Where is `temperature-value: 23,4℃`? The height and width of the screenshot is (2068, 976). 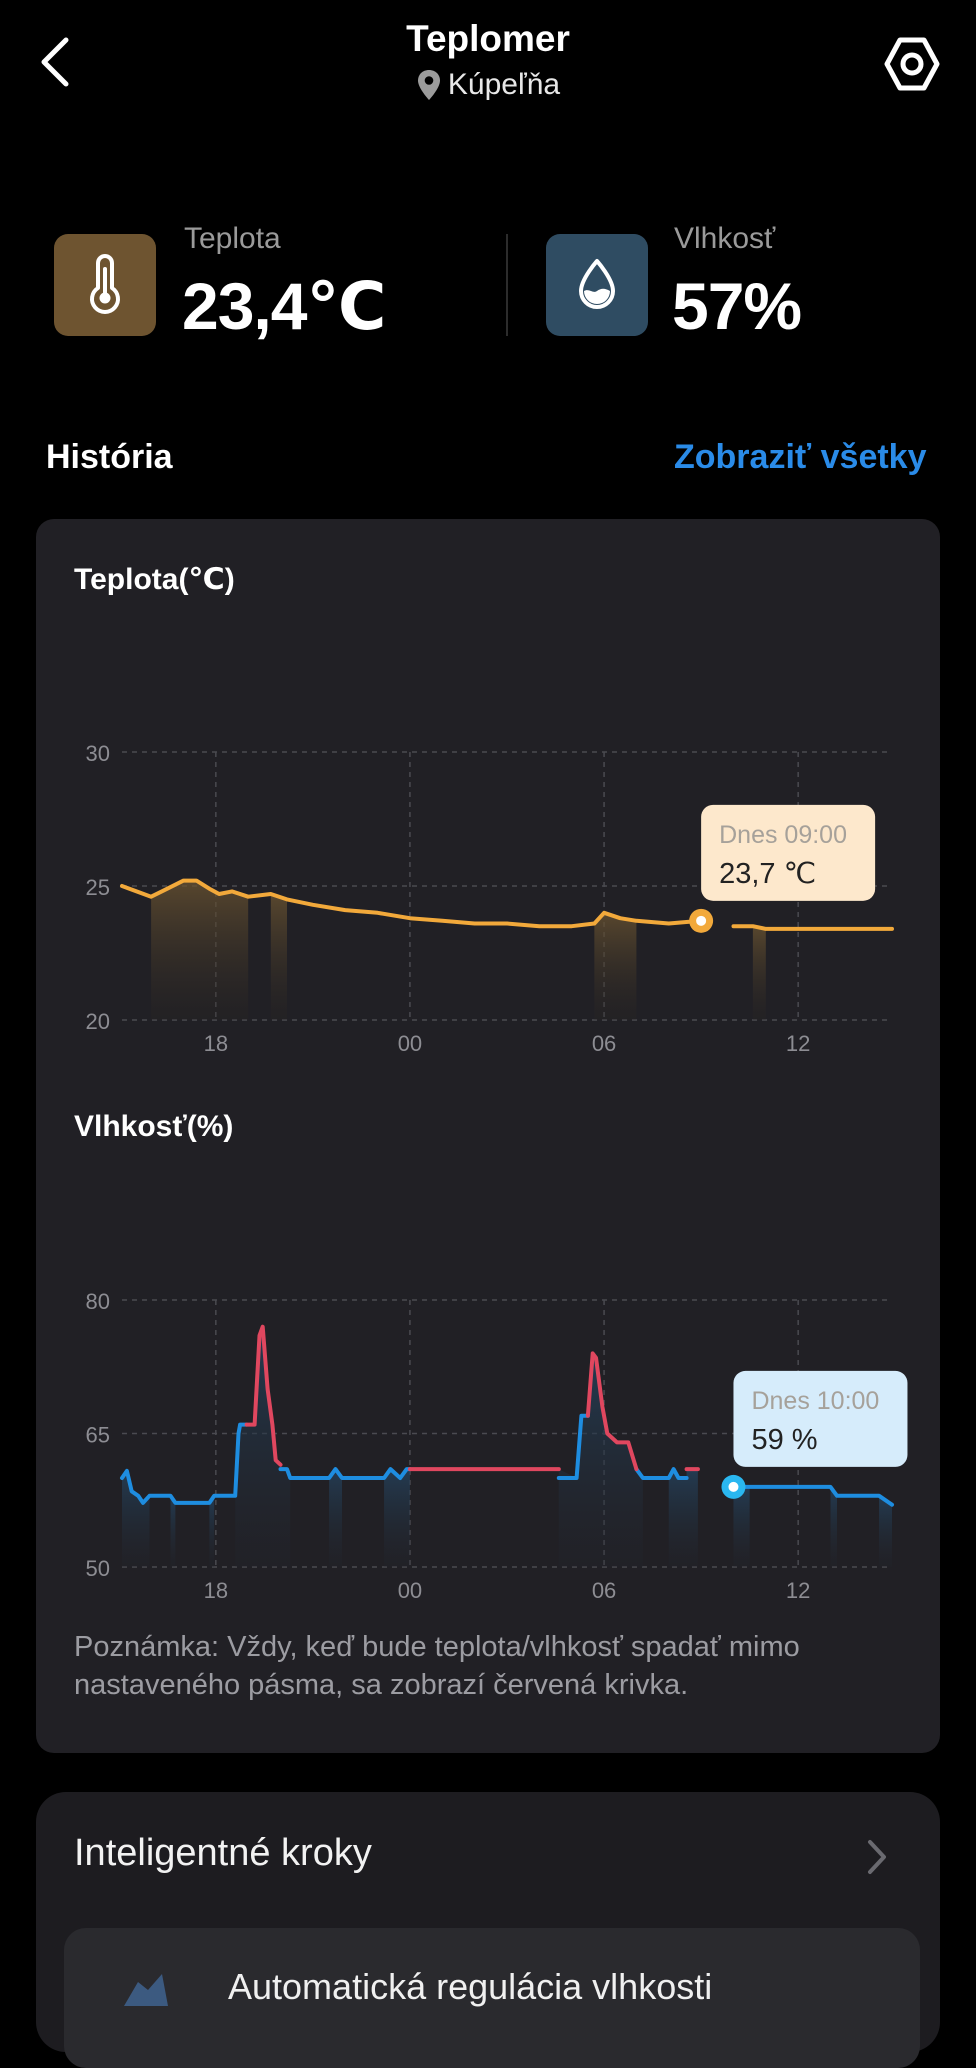
temperature-value: 23,4℃ is located at coordinates (284, 306).